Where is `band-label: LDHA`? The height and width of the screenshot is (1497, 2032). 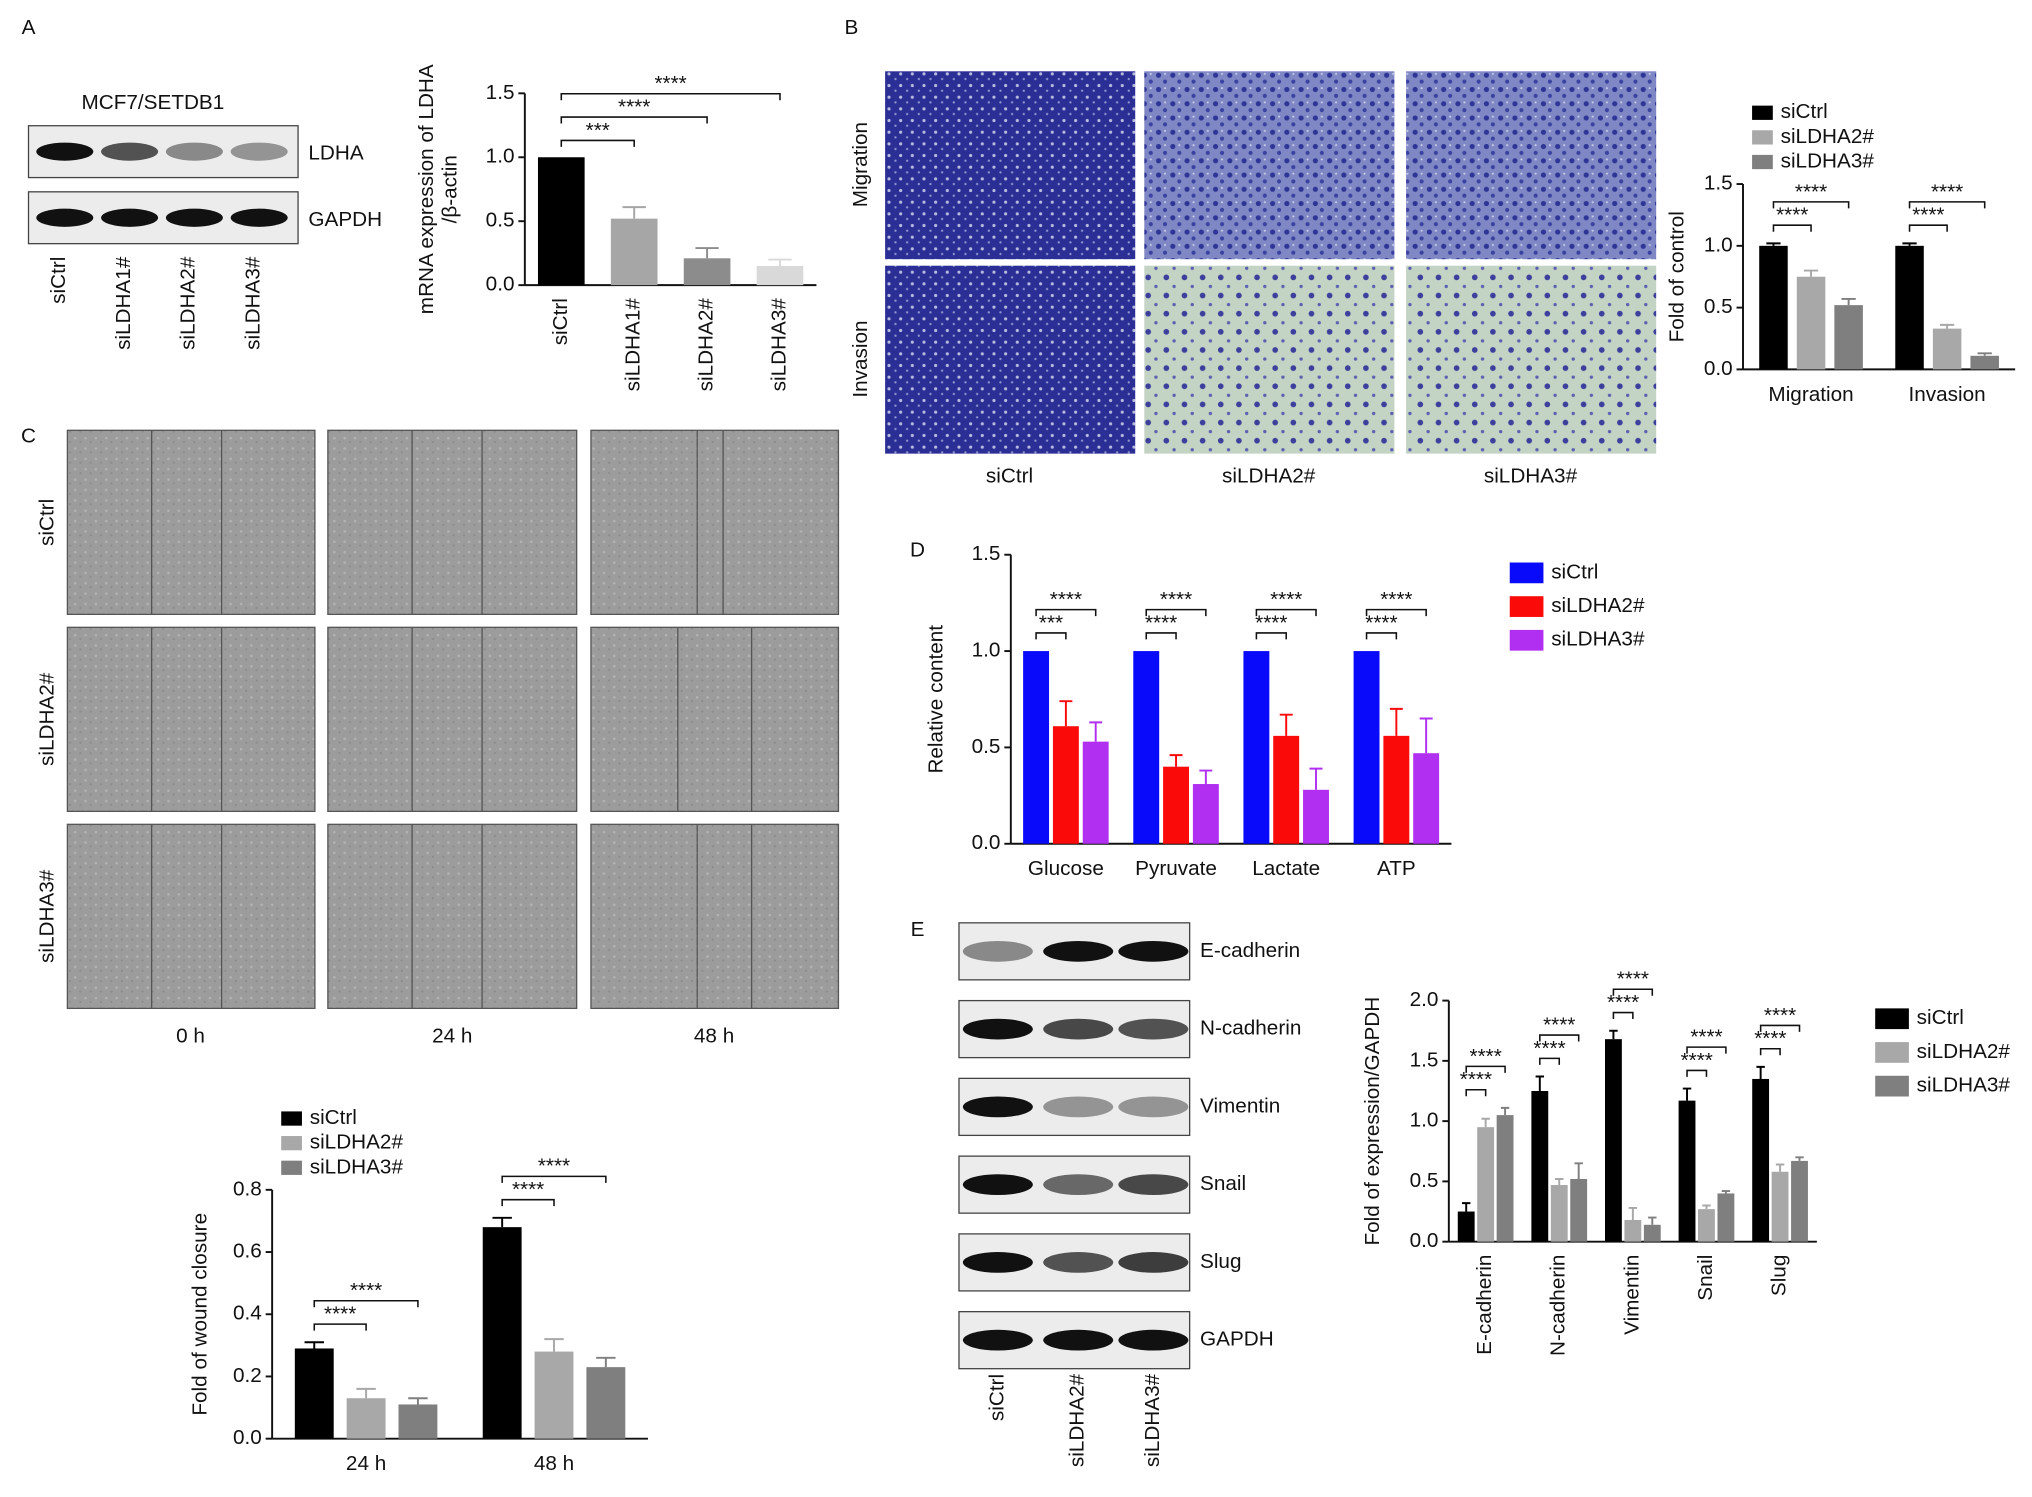 band-label: LDHA is located at coordinates (335, 153).